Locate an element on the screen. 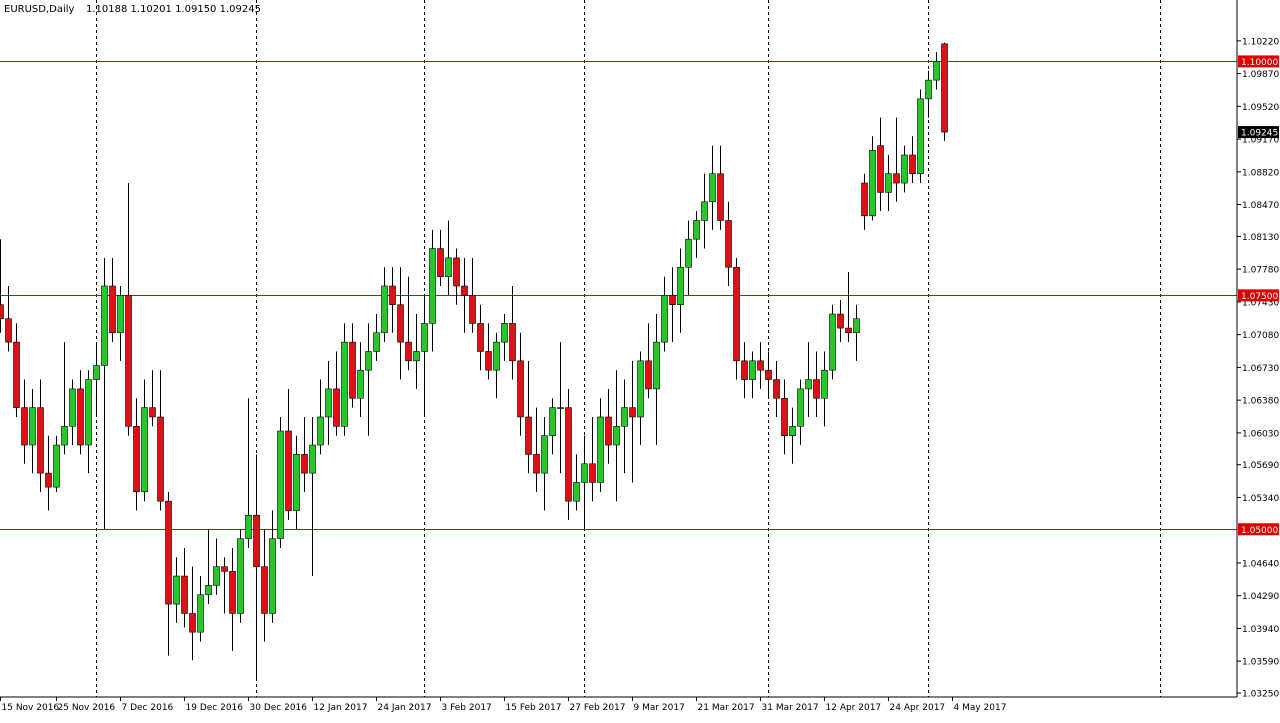 The width and height of the screenshot is (1280, 723). y-tick-label: 1.05690 is located at coordinates (1260, 466).